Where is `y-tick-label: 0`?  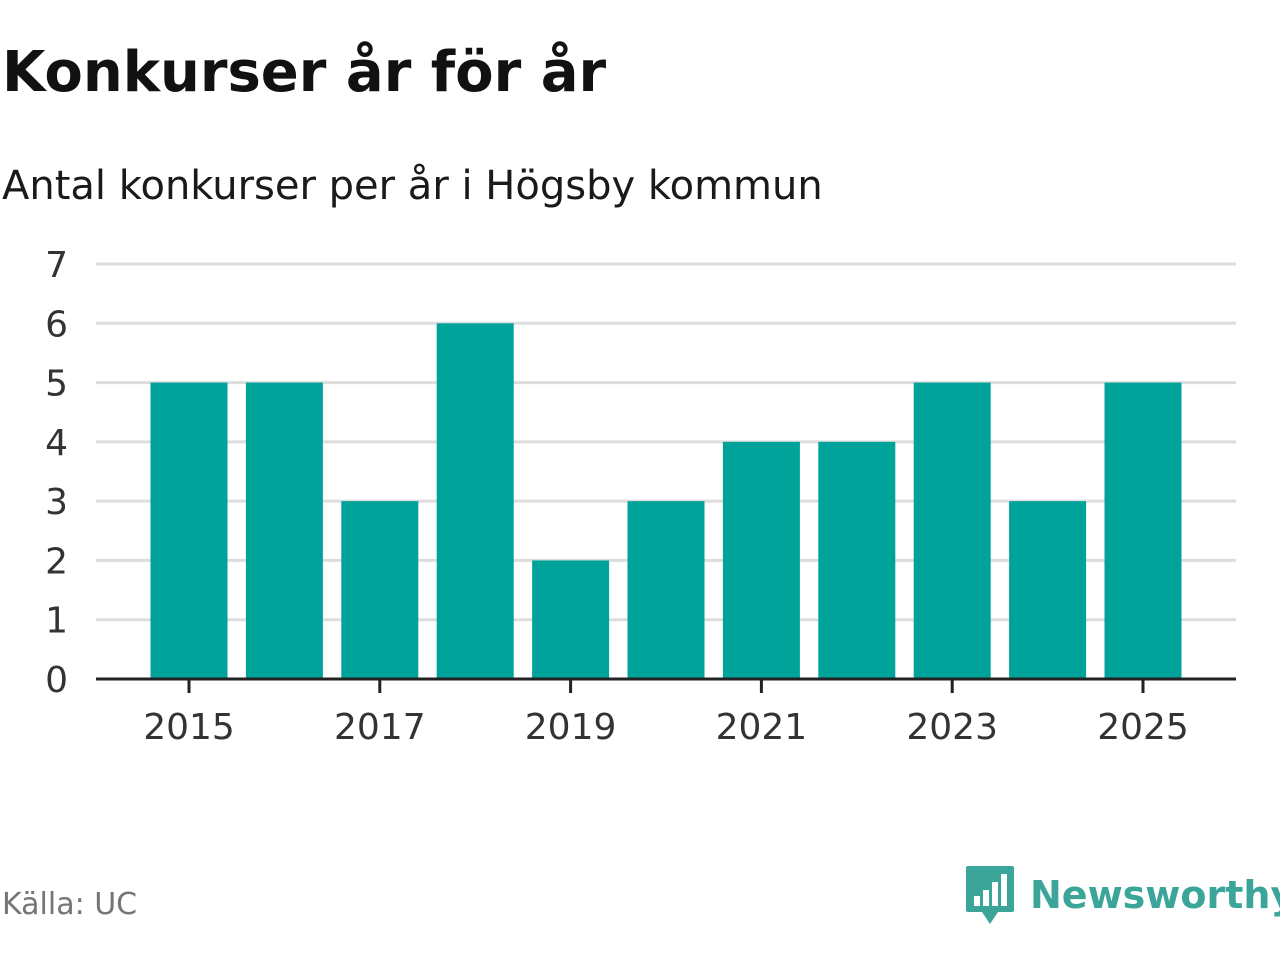
y-tick-label: 0 is located at coordinates (56, 680).